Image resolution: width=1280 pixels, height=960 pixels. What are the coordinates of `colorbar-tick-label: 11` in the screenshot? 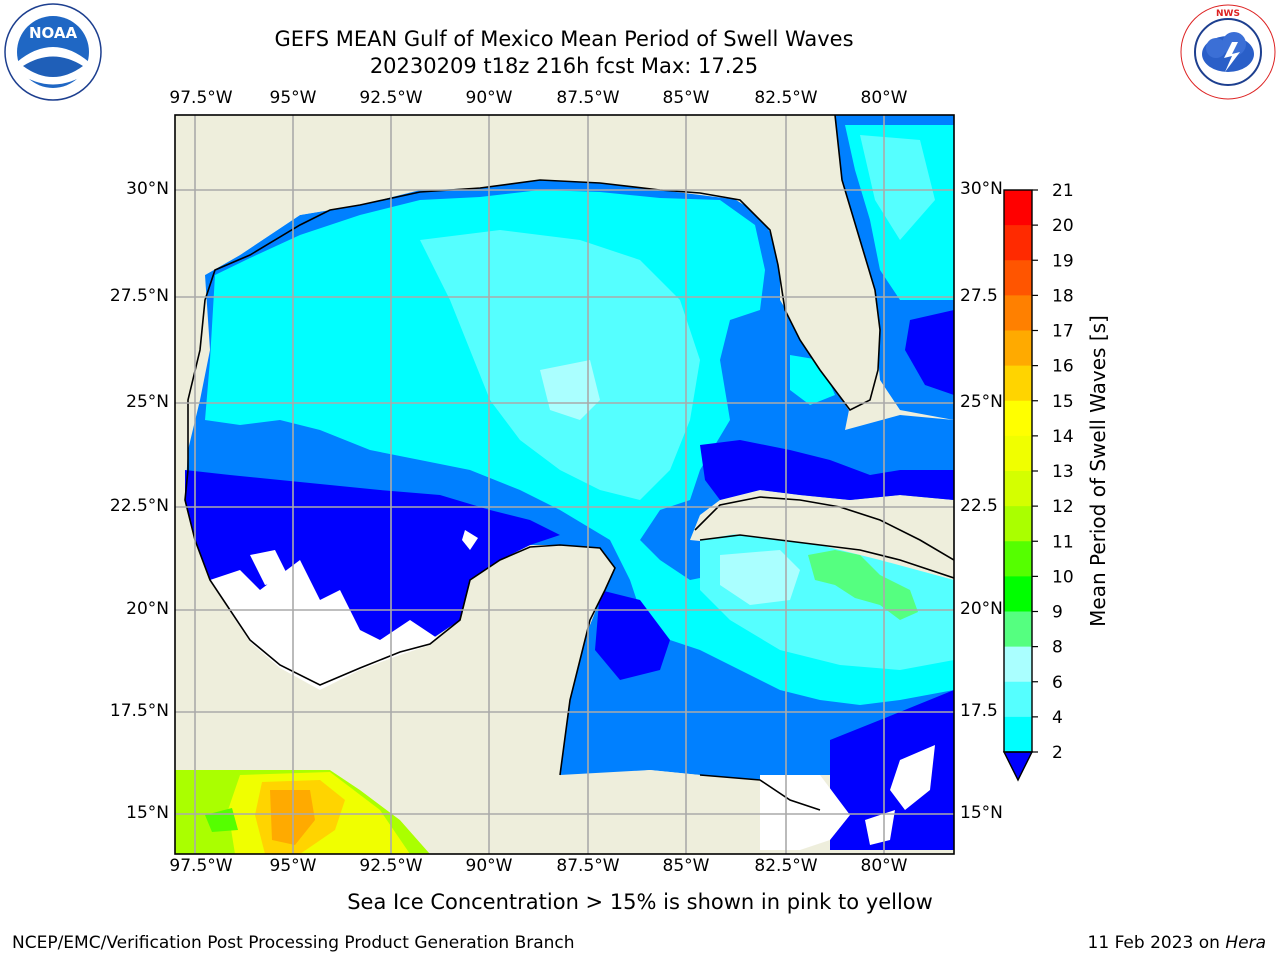 It's located at (1063, 542).